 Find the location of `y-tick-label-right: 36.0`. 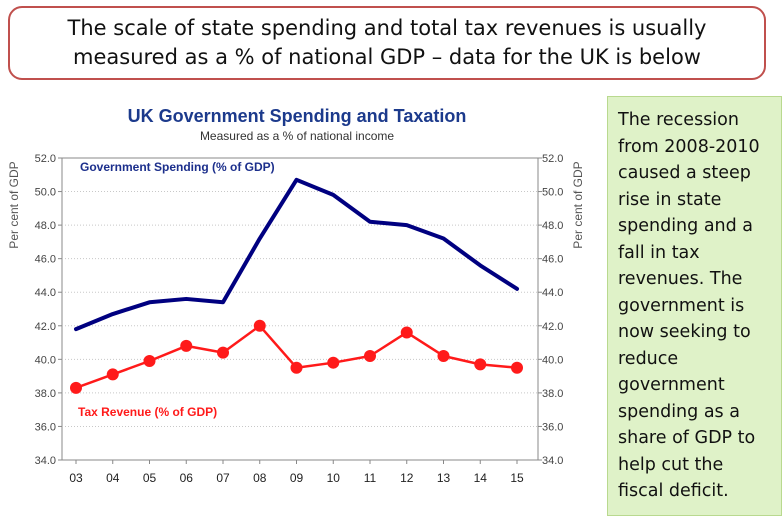

y-tick-label-right: 36.0 is located at coordinates (552, 427).